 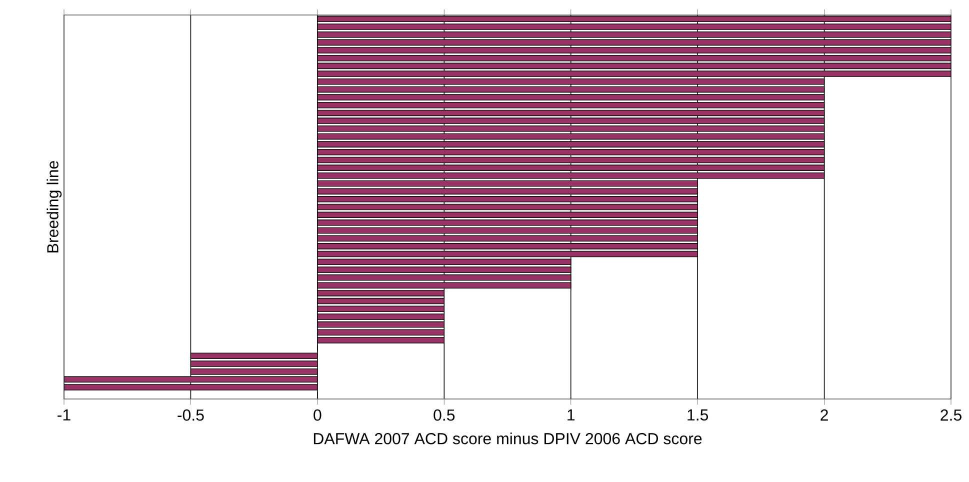 I want to click on x-tick-label: -0.5, so click(x=191, y=415).